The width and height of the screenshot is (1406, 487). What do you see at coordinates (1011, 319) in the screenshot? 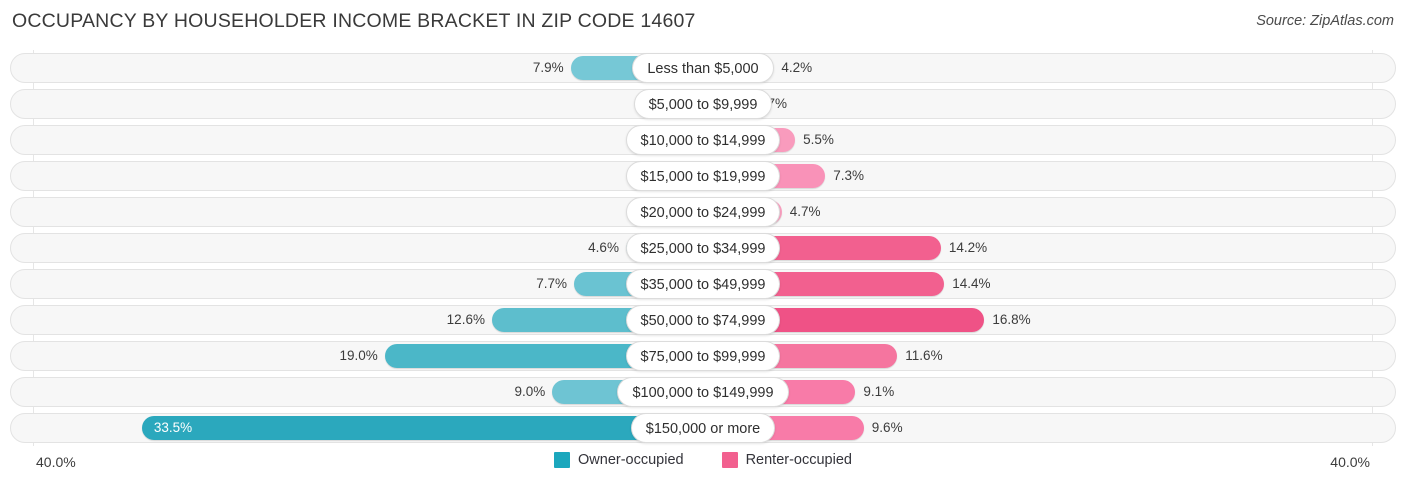
I see `renter-value-label: 16.8%` at bounding box center [1011, 319].